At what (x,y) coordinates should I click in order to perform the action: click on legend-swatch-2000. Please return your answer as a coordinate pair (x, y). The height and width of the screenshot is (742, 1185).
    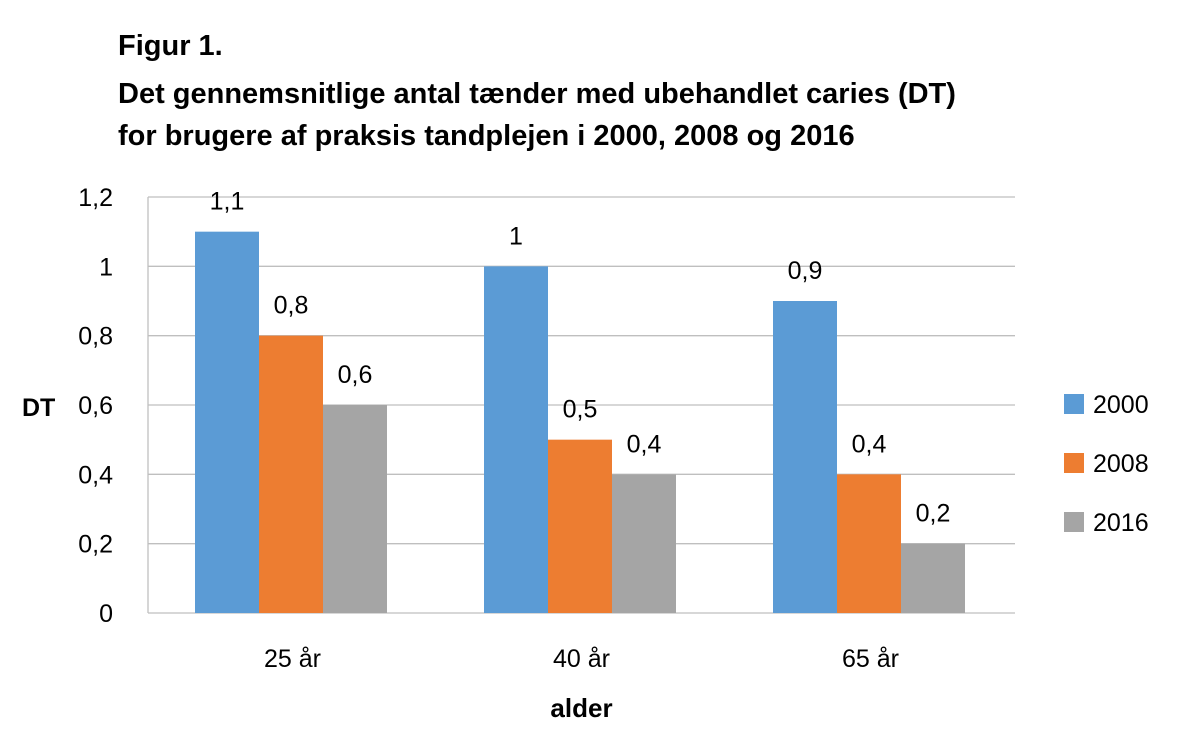
    Looking at the image, I should click on (1074, 404).